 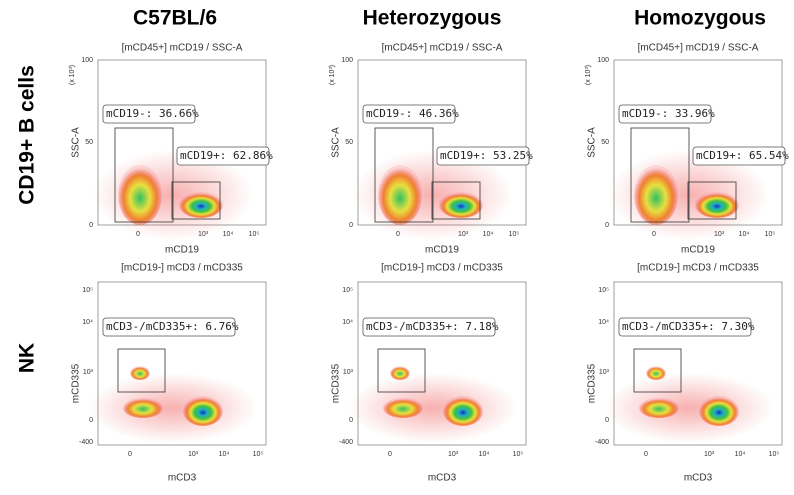 What do you see at coordinates (700, 18) in the screenshot?
I see `column-title: Homozygous` at bounding box center [700, 18].